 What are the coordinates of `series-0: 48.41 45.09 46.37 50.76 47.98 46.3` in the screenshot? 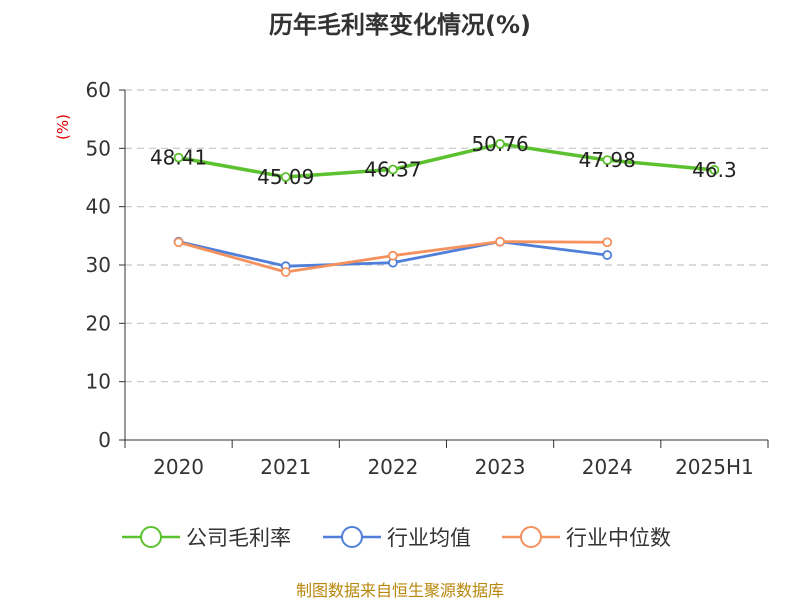 It's located at (443, 160).